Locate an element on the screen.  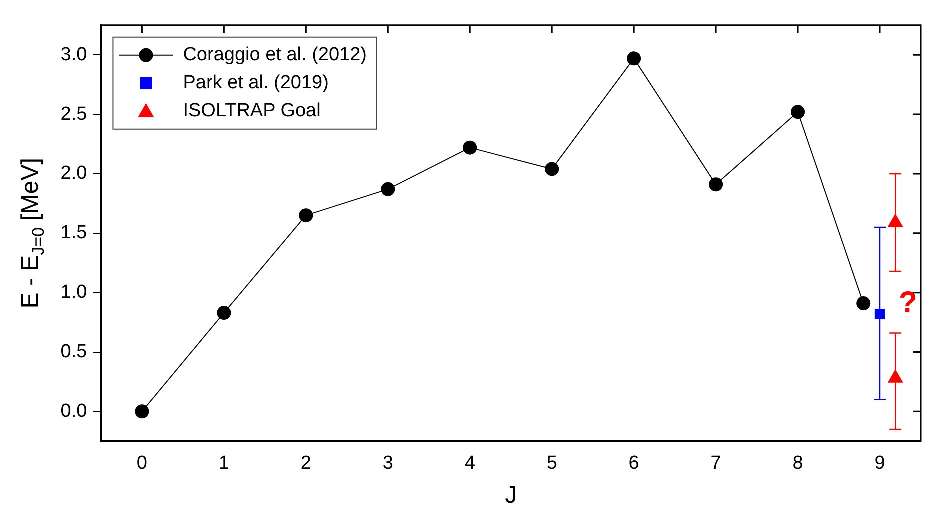
x-tick-label: 3 is located at coordinates (388, 463).